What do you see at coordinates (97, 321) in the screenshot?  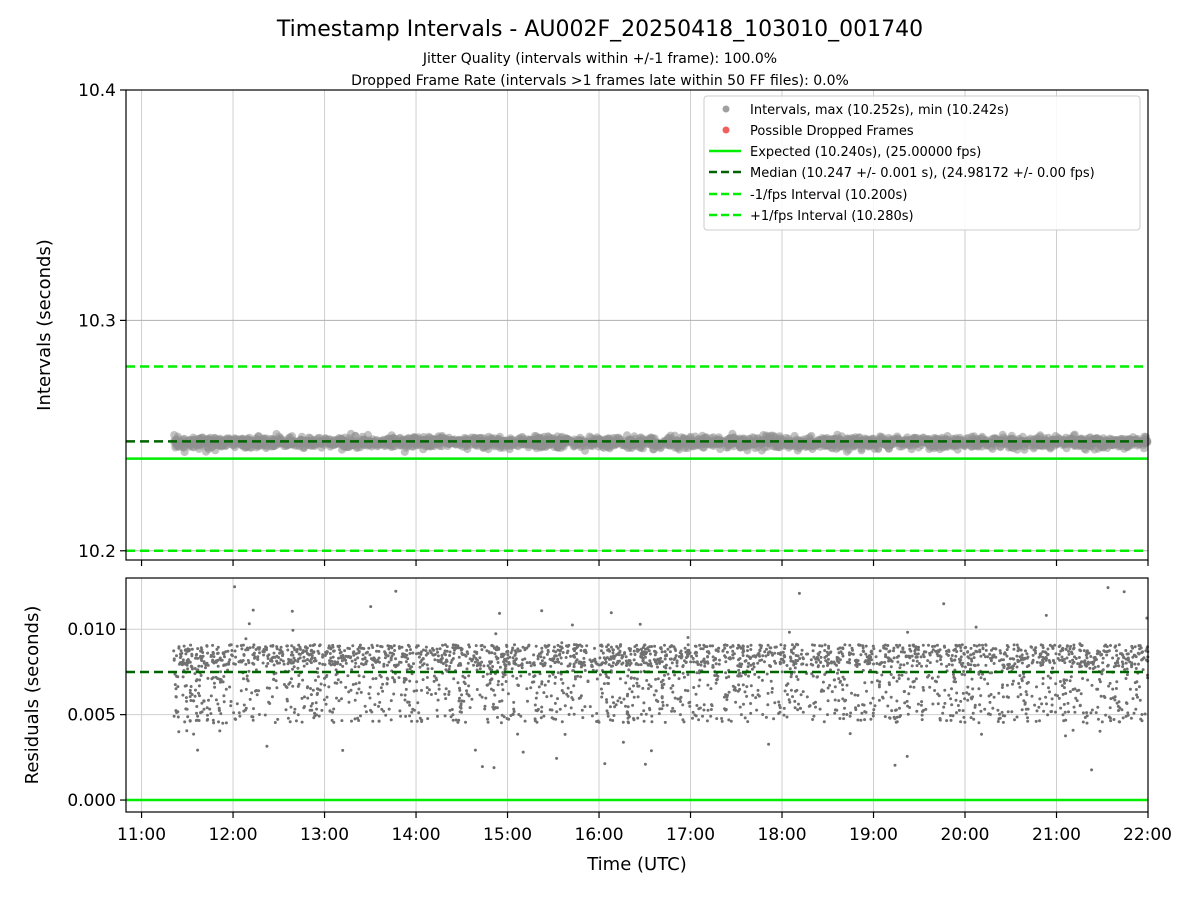 I see `intervals-ytick-label: 10.3` at bounding box center [97, 321].